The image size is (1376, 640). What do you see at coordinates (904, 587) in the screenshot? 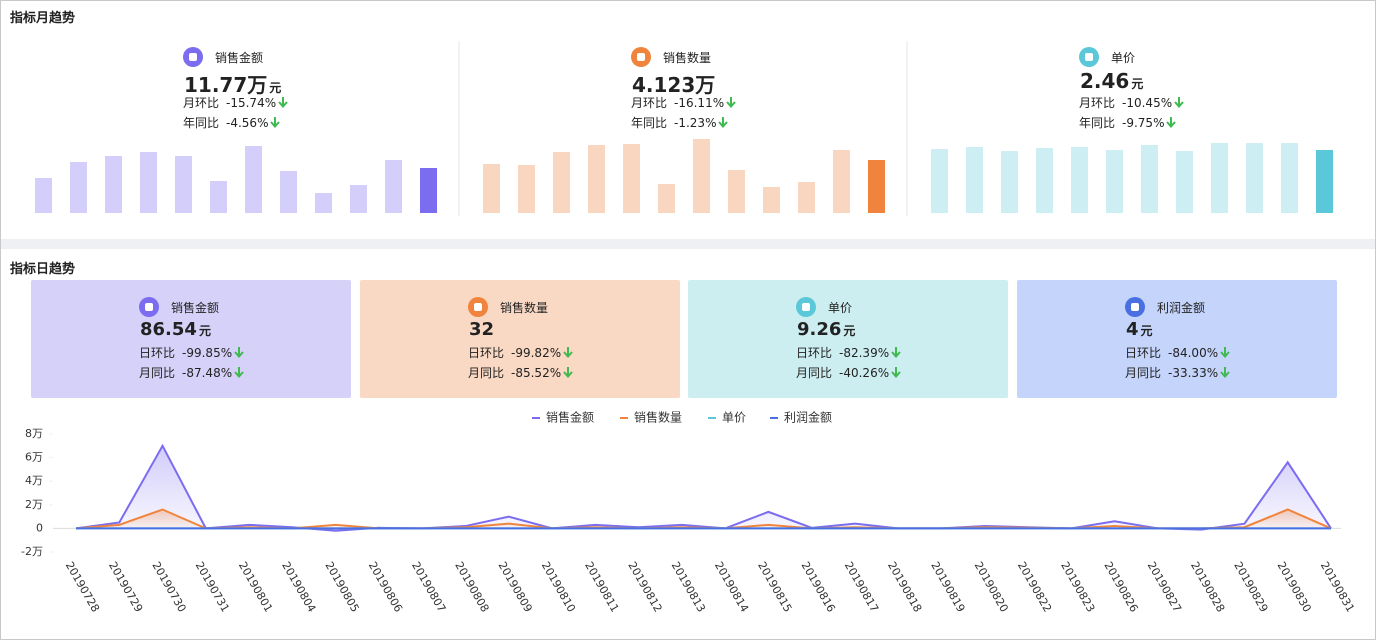
I see `x-tick-label: 20190818` at bounding box center [904, 587].